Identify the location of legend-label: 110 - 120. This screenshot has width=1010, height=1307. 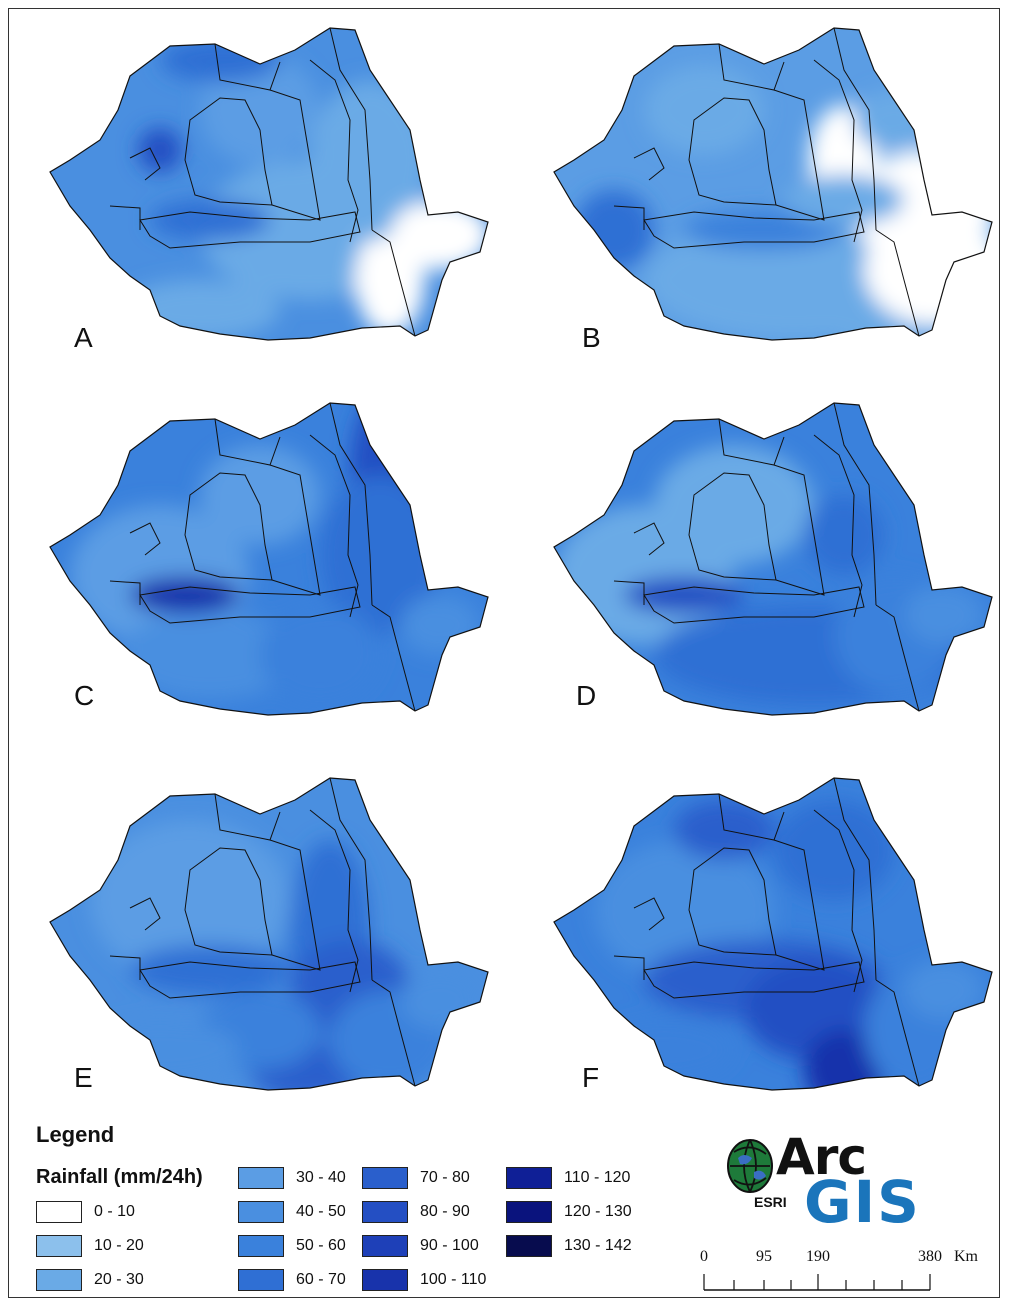
(597, 1177).